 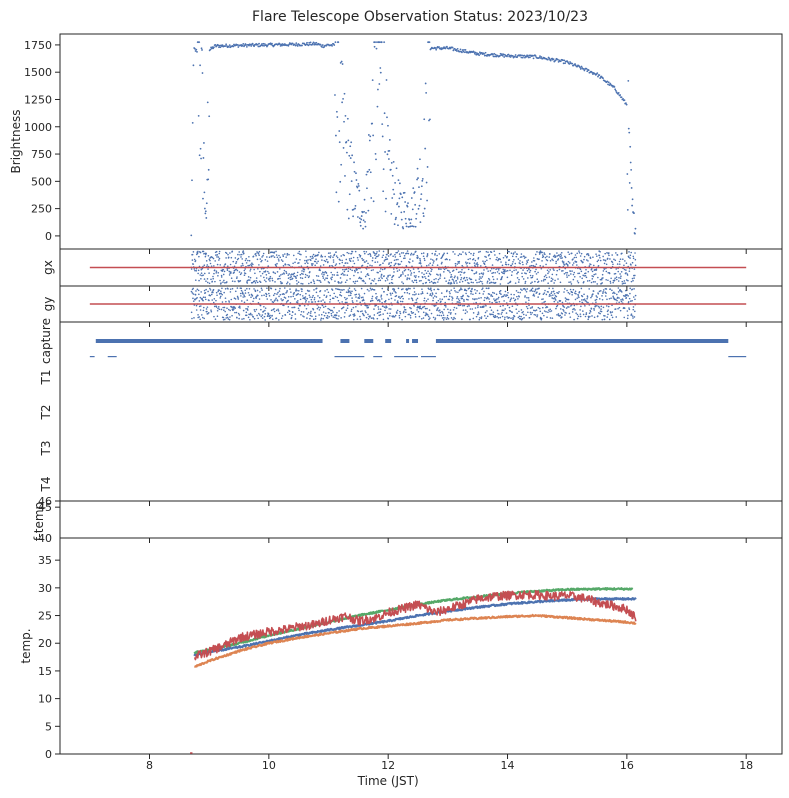 I want to click on status-row-label-t3: T3, so click(x=46, y=449).